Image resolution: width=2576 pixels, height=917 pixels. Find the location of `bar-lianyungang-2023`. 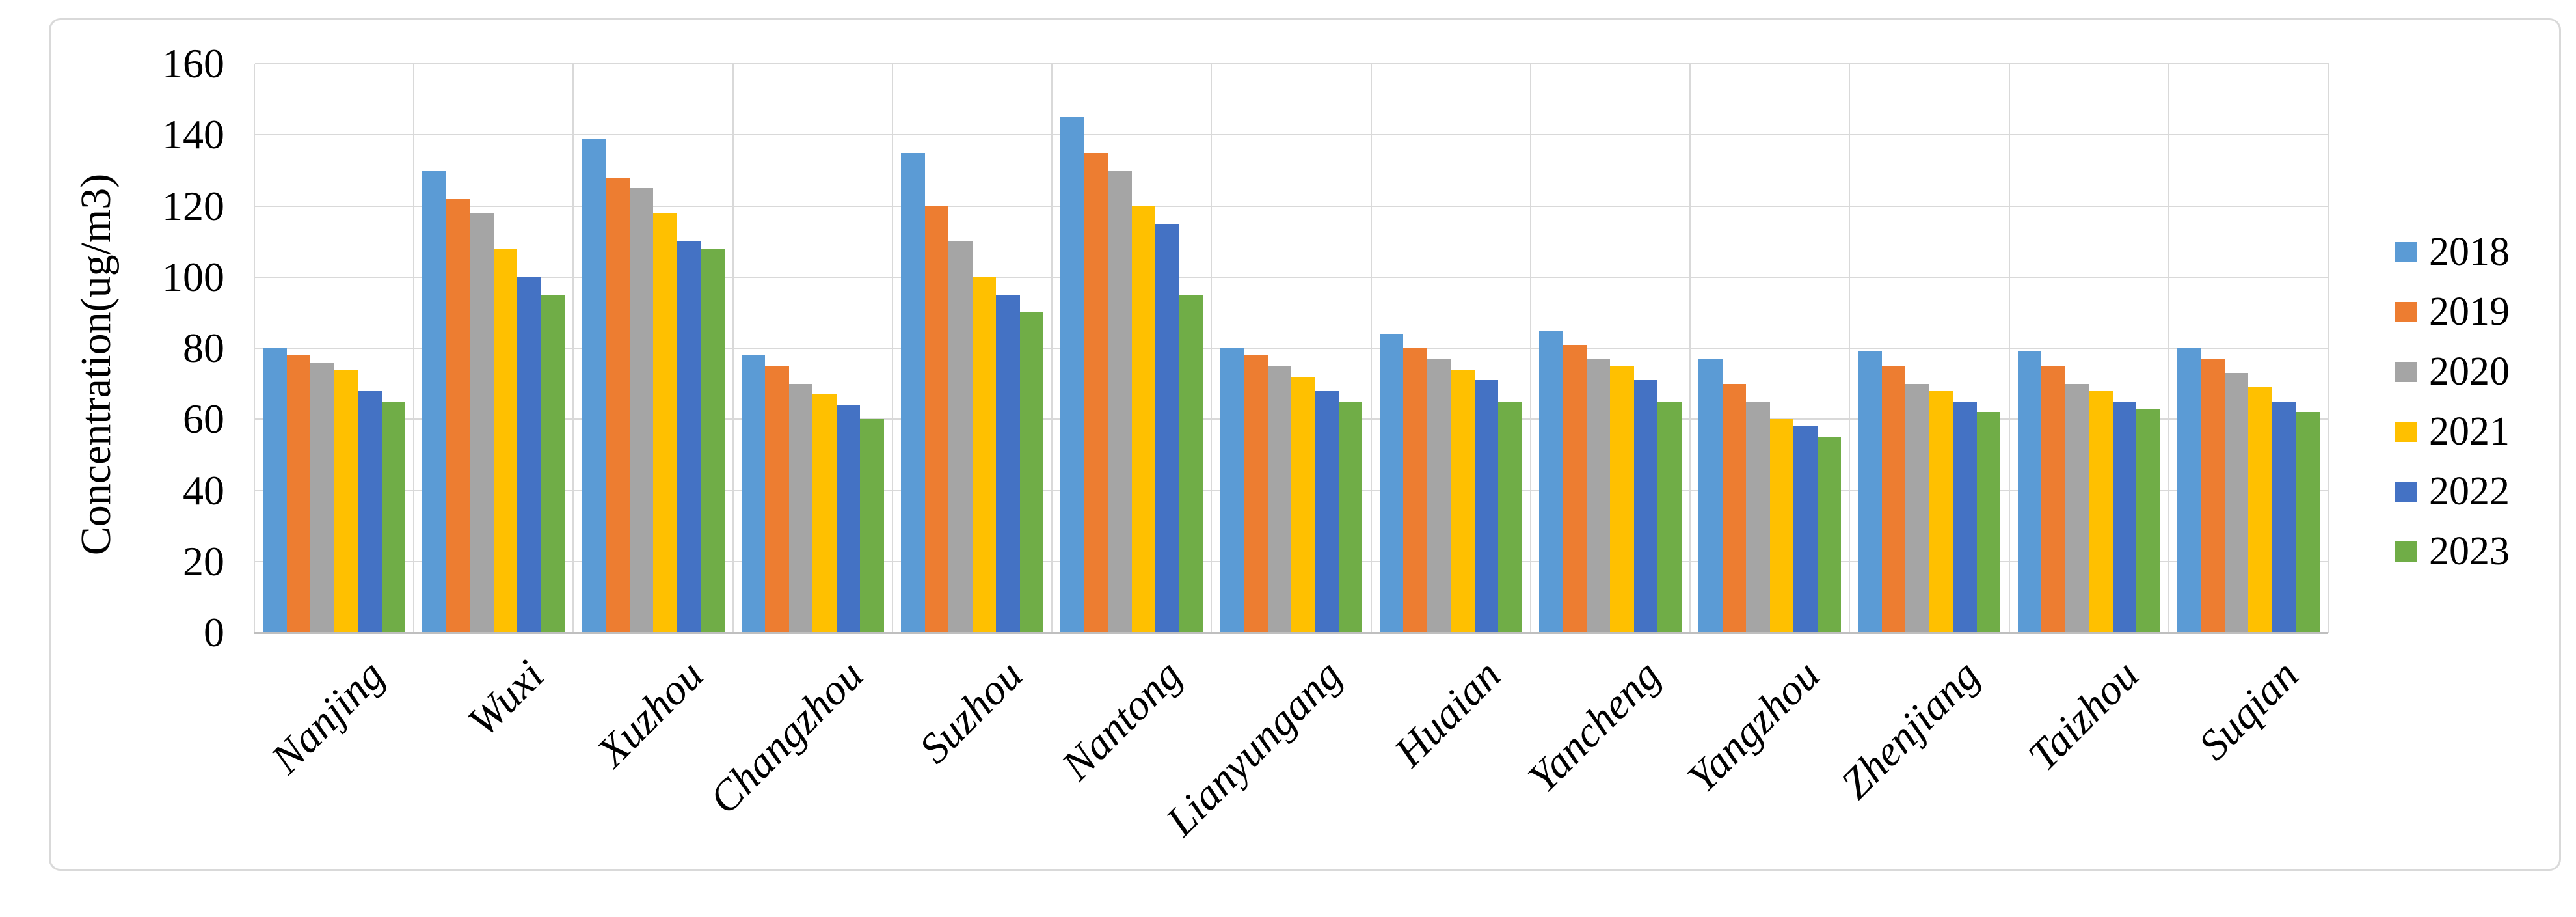

bar-lianyungang-2023 is located at coordinates (1350, 517).